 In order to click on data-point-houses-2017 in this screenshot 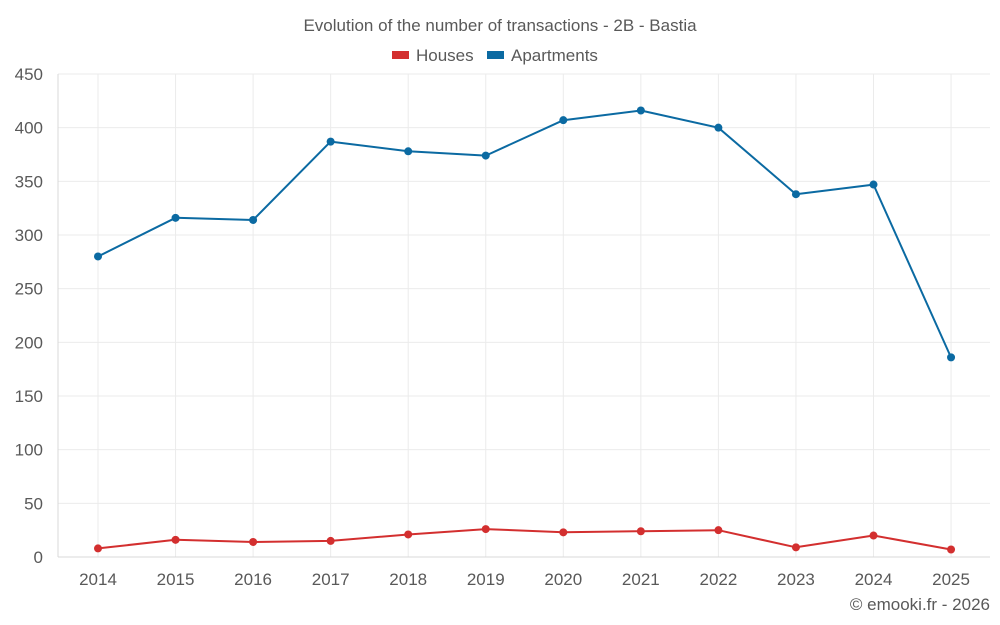, I will do `click(330, 540)`.